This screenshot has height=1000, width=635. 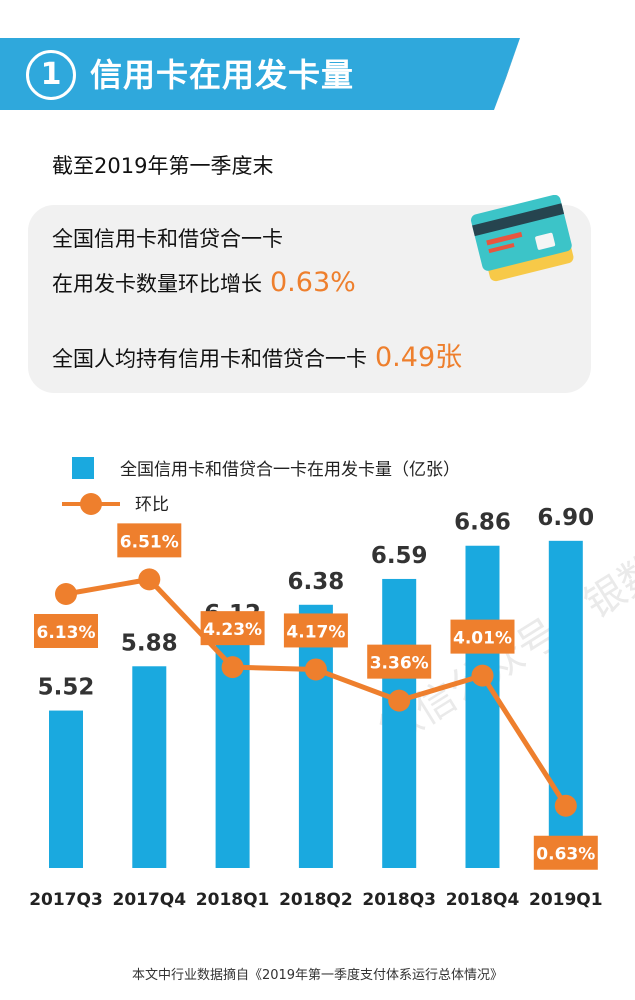 What do you see at coordinates (167, 239) in the screenshot?
I see `info-line-1: 全国信用卡和借贷合一卡` at bounding box center [167, 239].